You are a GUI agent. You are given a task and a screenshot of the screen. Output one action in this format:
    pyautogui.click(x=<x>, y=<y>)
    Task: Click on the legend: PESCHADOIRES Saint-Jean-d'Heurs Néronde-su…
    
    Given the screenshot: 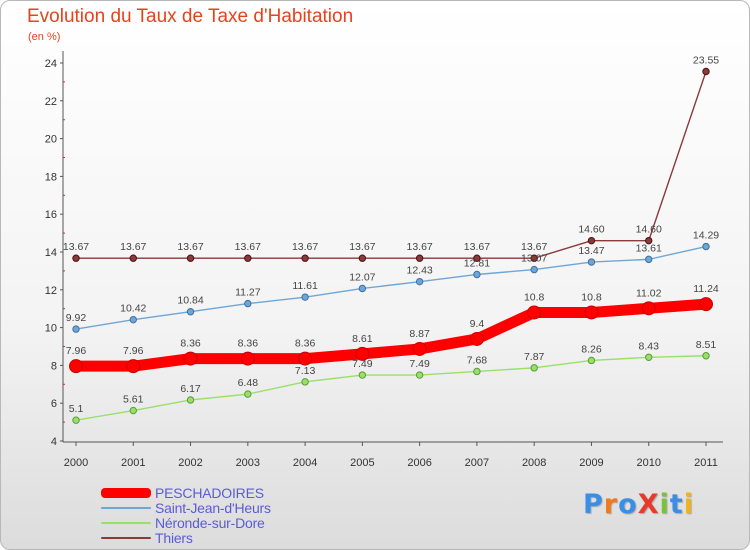 What is the action you would take?
    pyautogui.click(x=186, y=515)
    